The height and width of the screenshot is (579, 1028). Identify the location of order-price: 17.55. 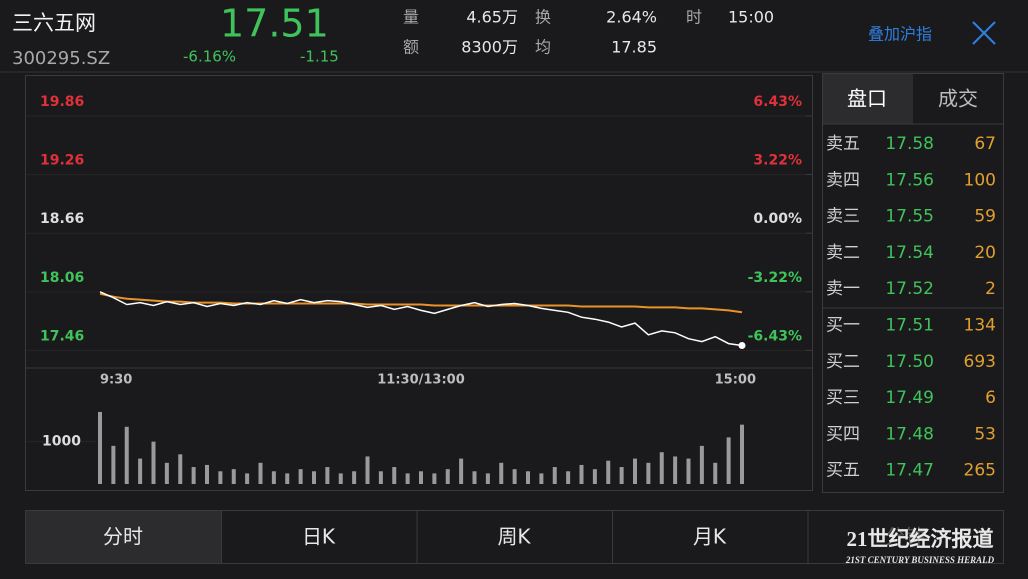
(909, 217).